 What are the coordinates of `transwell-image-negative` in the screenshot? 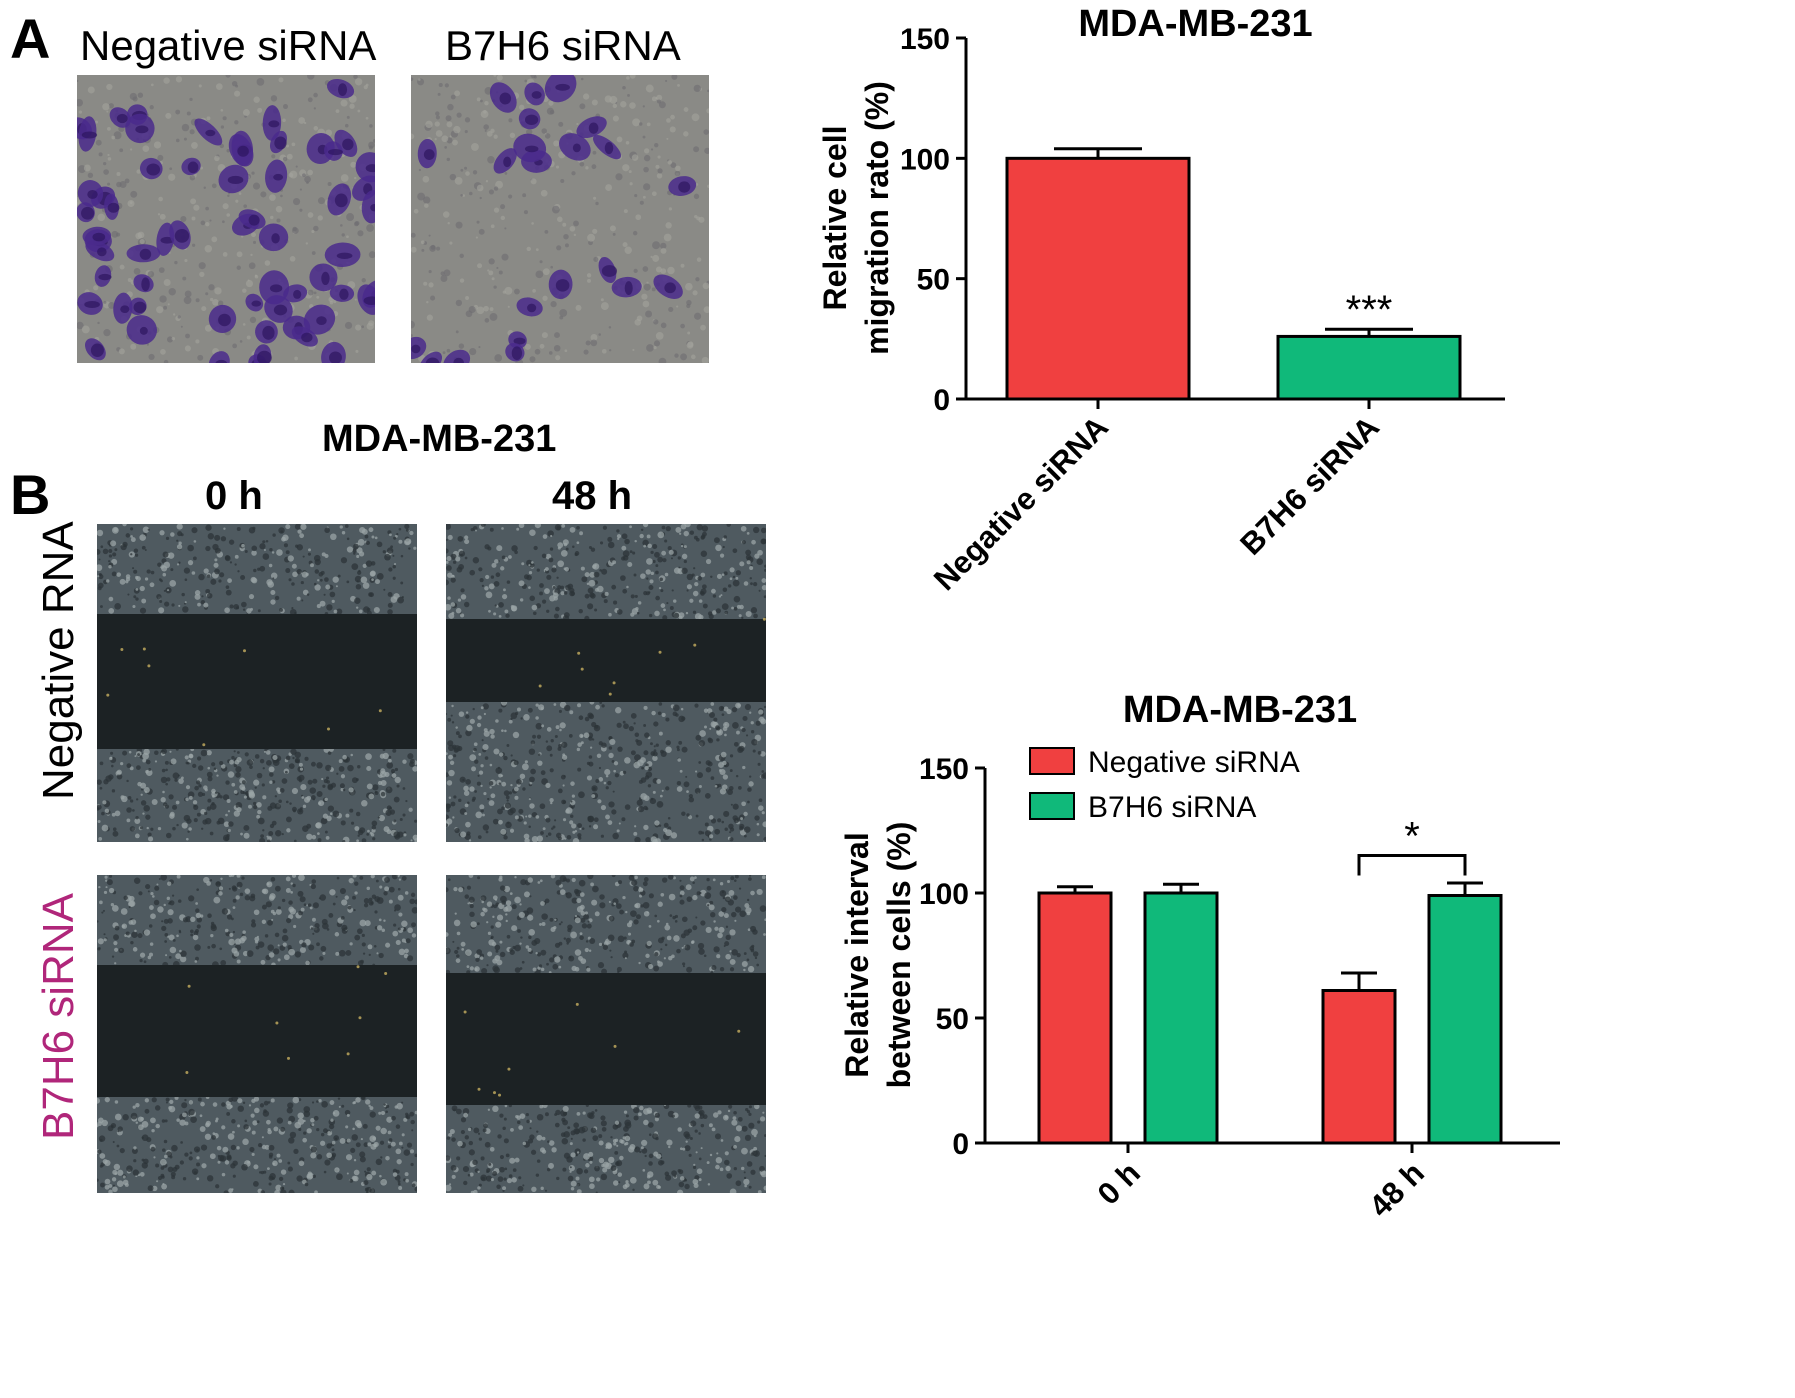 It's located at (226, 219).